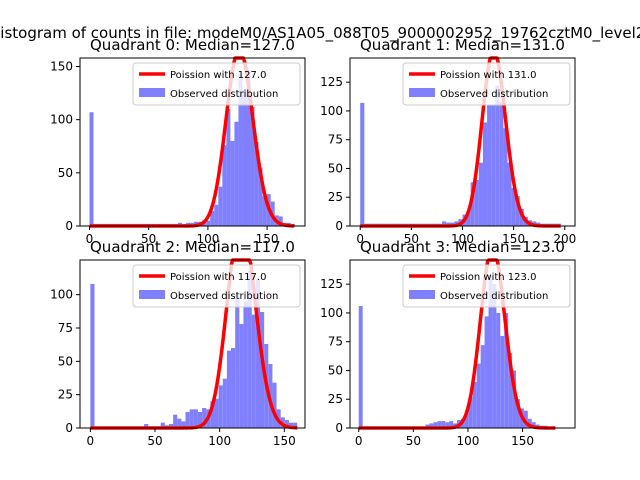  Describe the element at coordinates (522, 441) in the screenshot. I see `x-tick-label: 150` at that location.